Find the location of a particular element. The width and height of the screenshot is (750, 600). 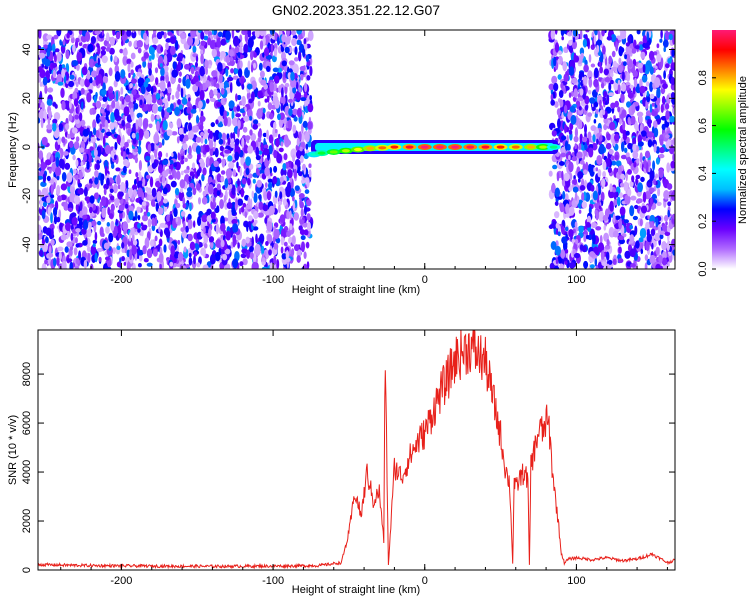

y-tick-label: 4000 is located at coordinates (27, 472).